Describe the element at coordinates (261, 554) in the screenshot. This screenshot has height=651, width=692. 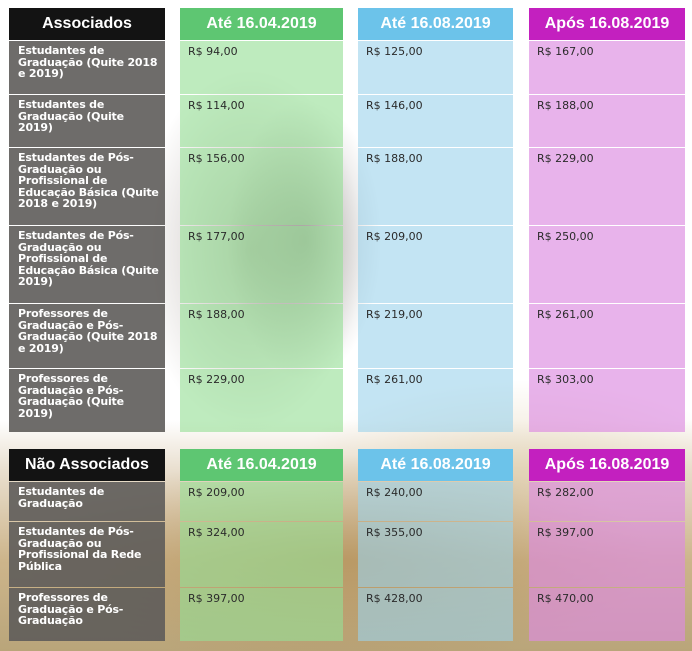
I see `price-cell: R$ 324,00` at that location.